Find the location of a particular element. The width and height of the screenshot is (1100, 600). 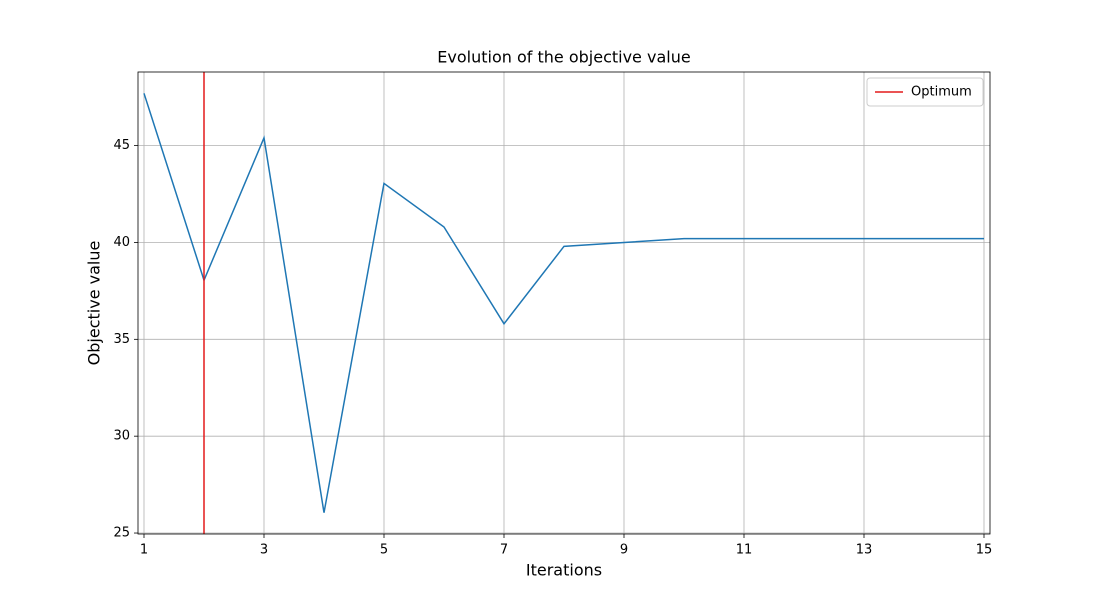

y-tick-label: 30 is located at coordinates (121, 436).